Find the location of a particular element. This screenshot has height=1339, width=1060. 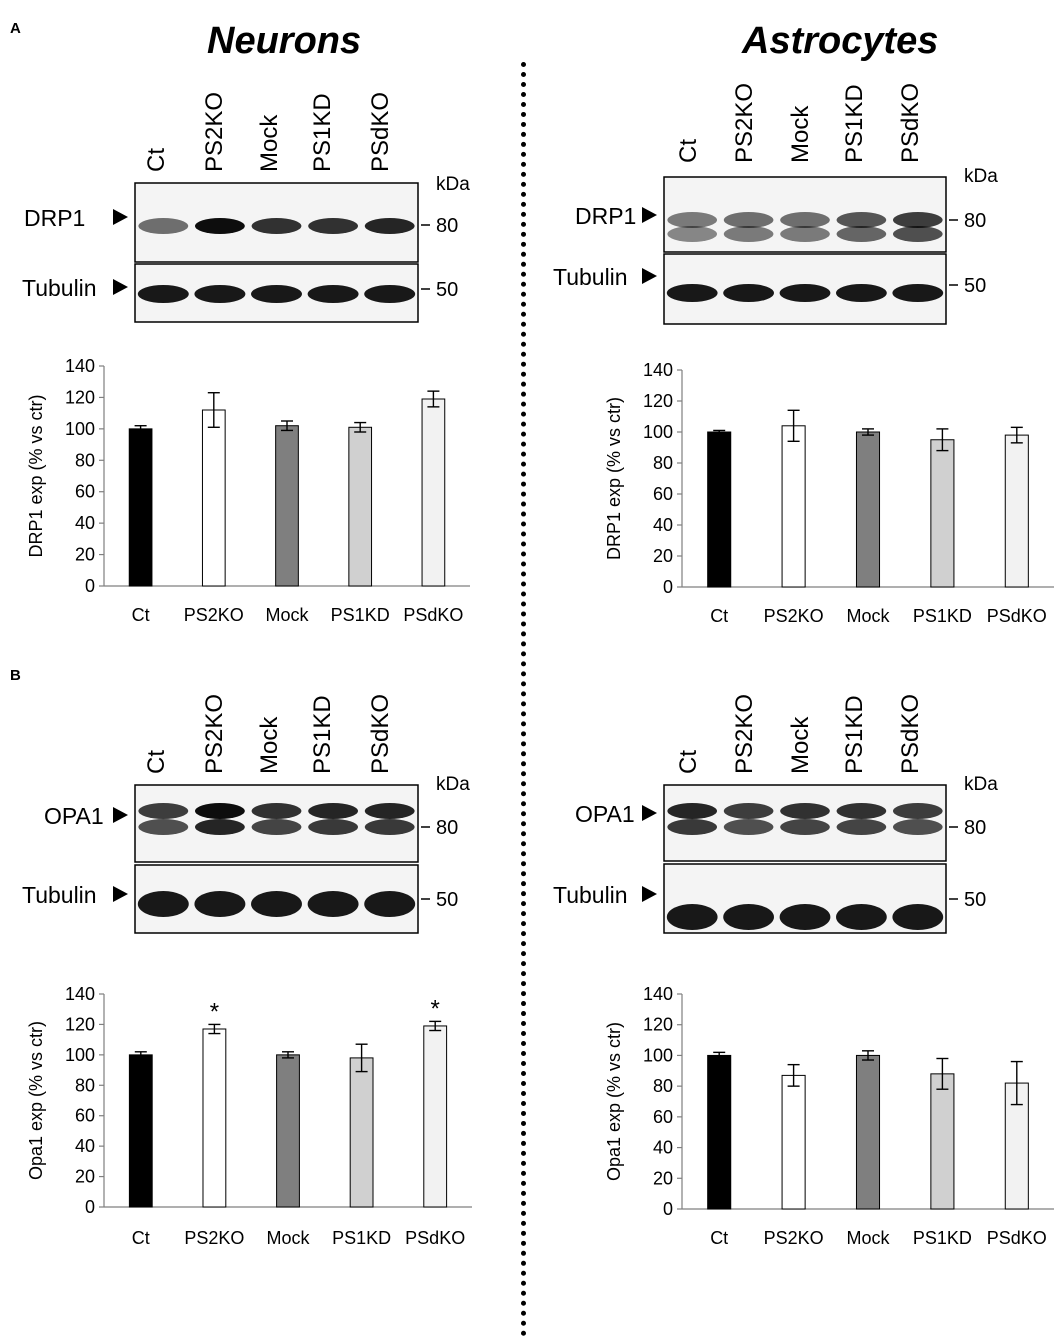

blot-lane-label: PS2KO is located at coordinates (214, 734).